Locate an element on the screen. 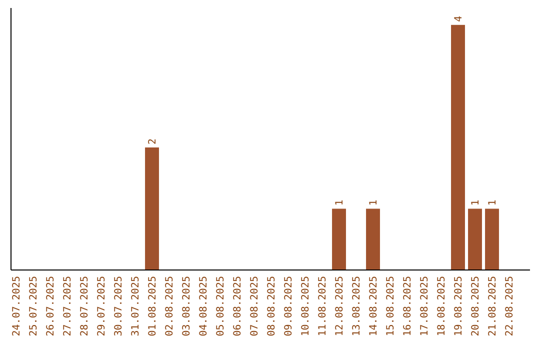 The image size is (540, 340). x-tick-label: 14.08.2025 is located at coordinates (374, 306).